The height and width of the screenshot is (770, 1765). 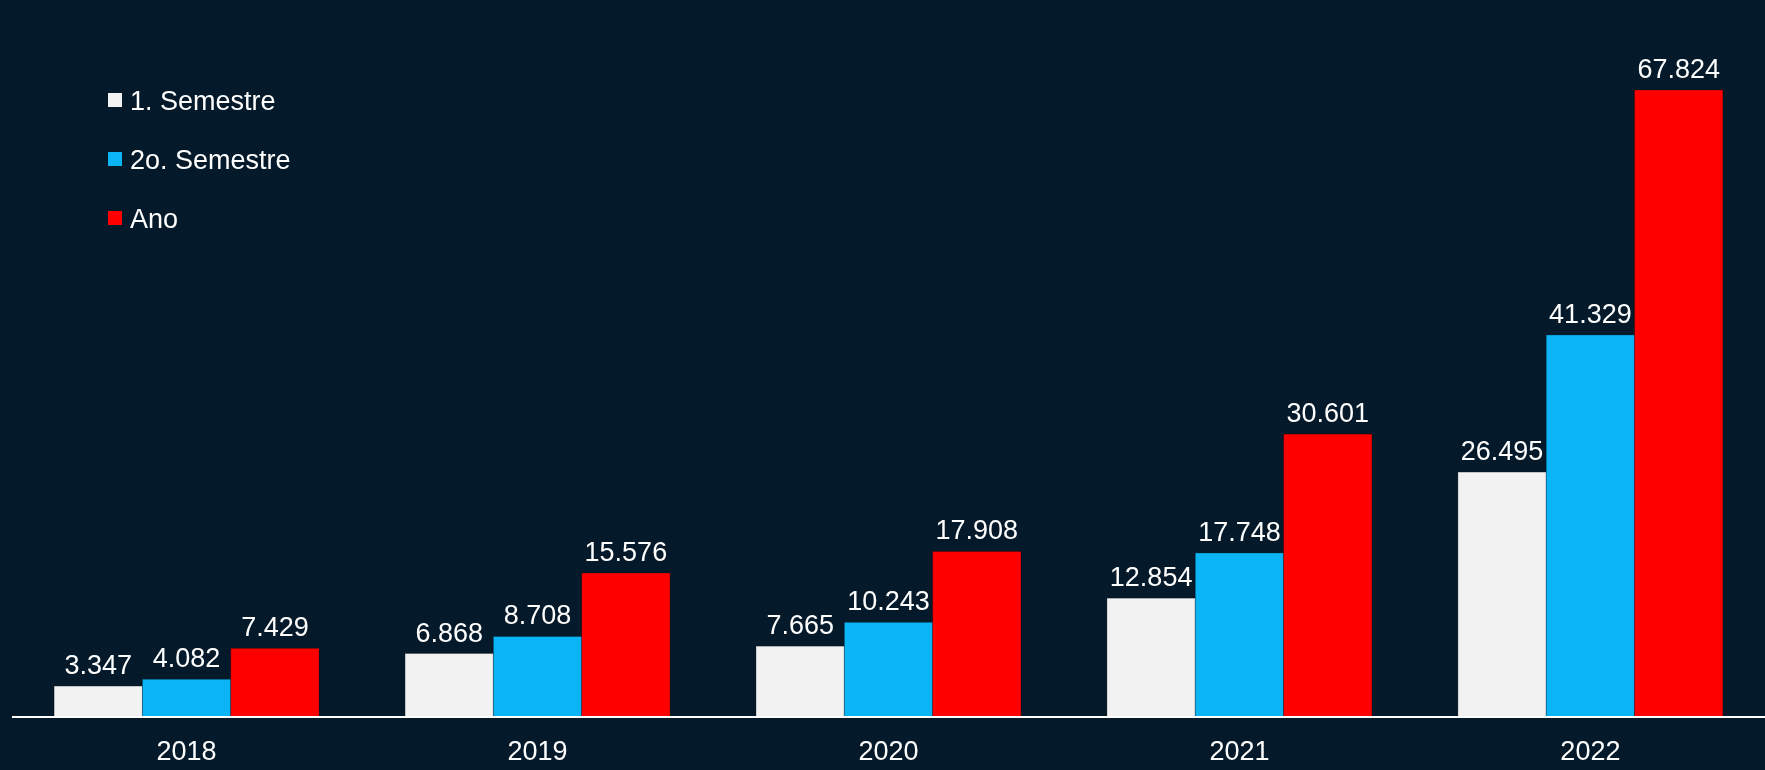 What do you see at coordinates (1502, 451) in the screenshot?
I see `data-label: 26.495` at bounding box center [1502, 451].